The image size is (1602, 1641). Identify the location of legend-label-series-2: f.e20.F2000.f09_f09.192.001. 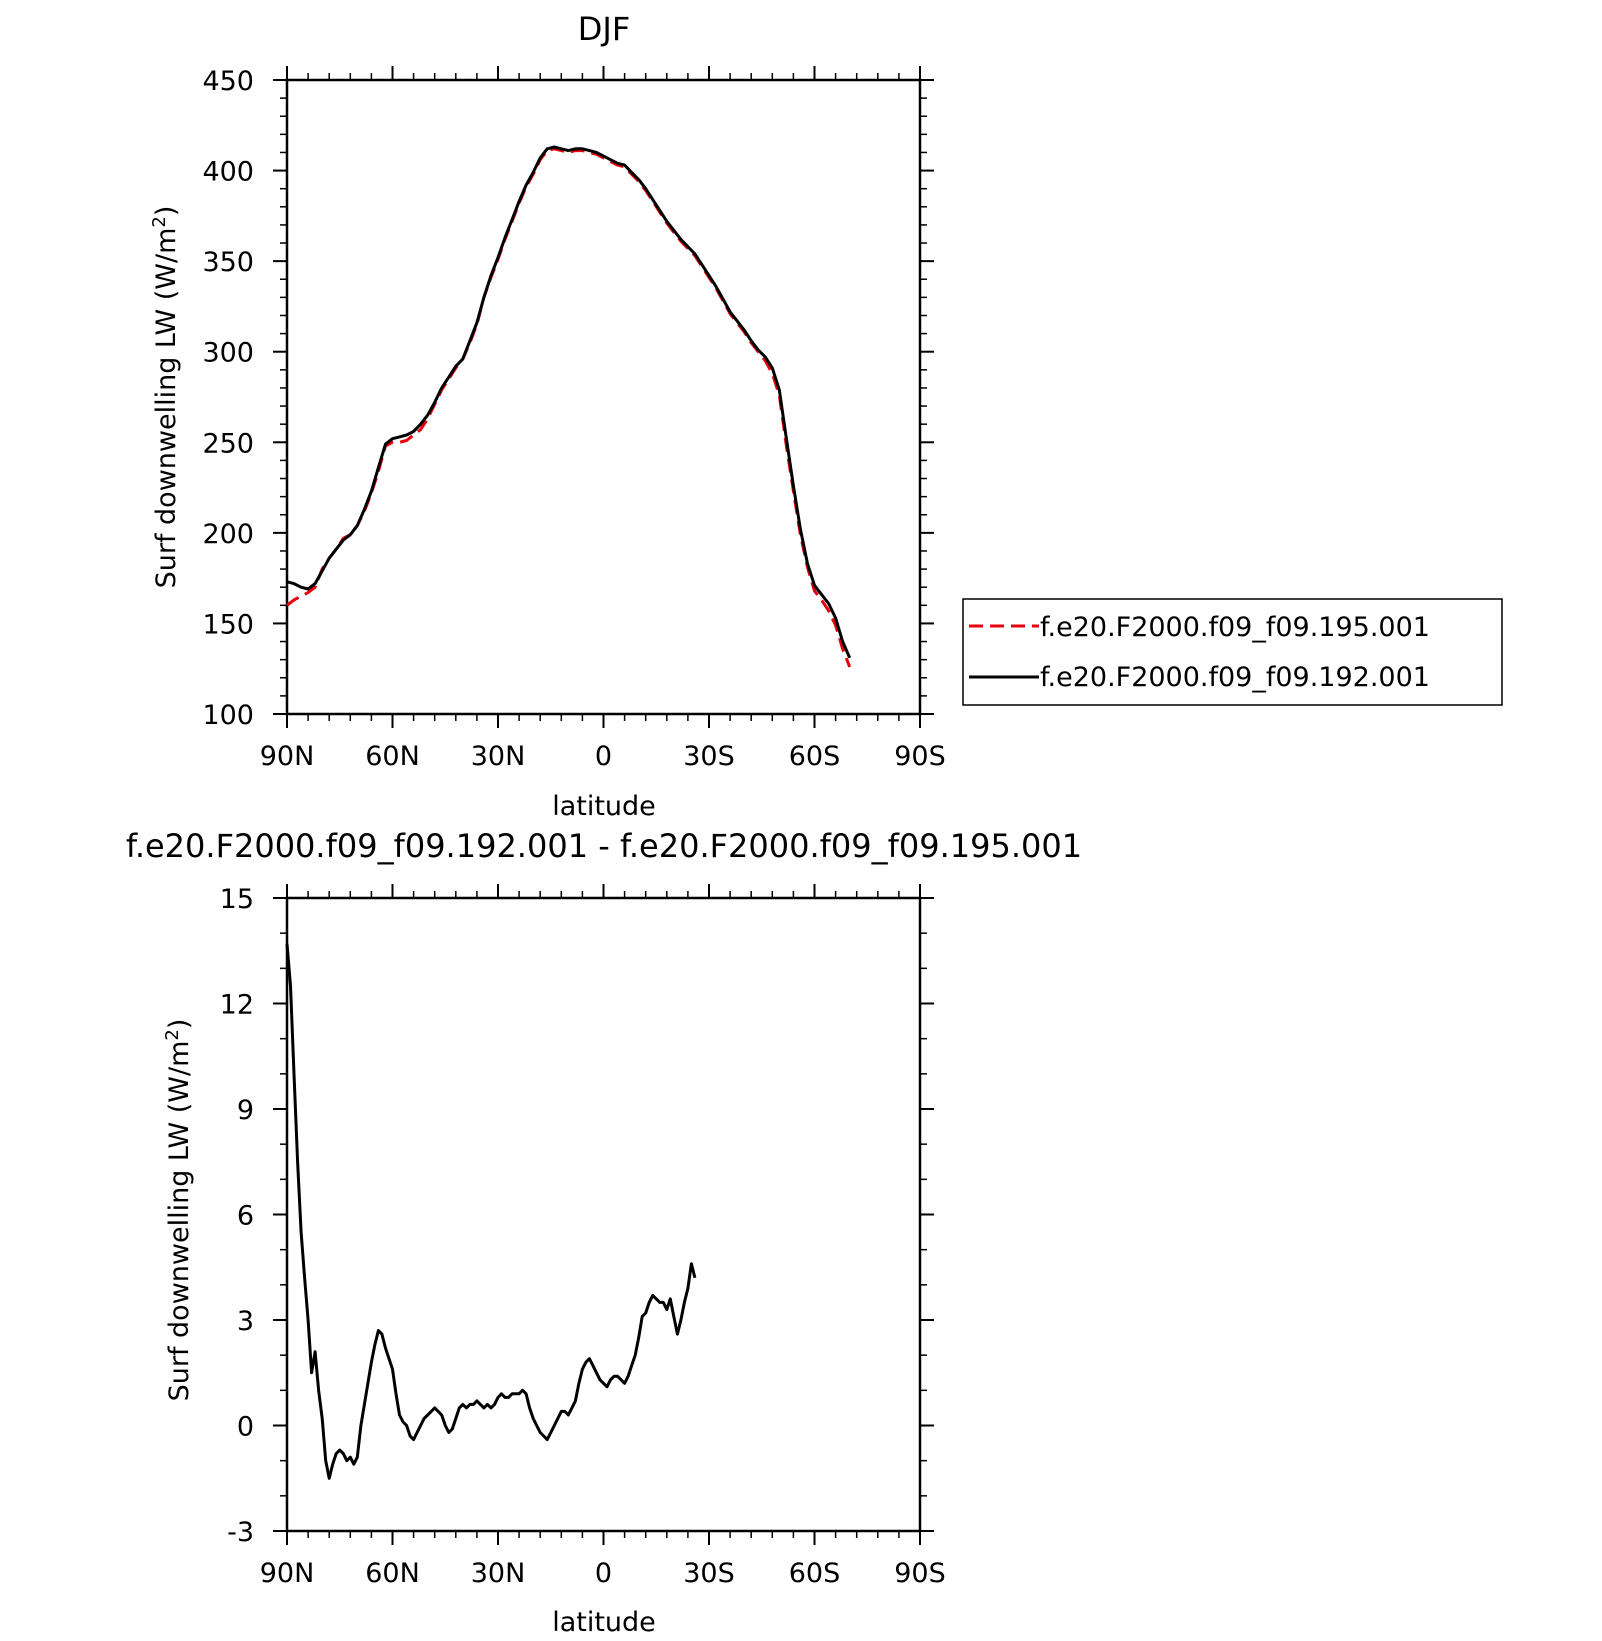
(1235, 677).